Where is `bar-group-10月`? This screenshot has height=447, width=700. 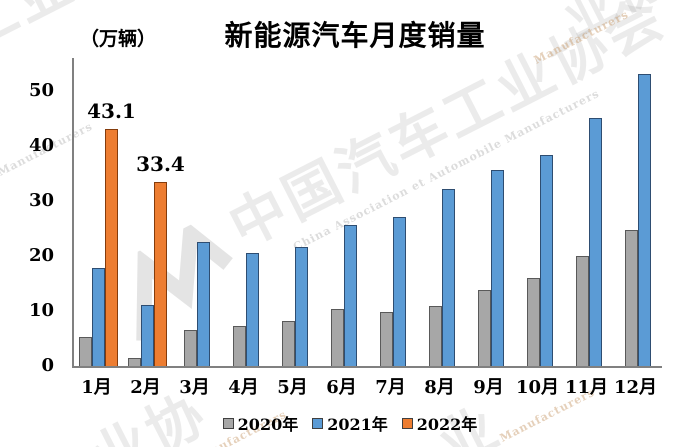
bar-group-10月 is located at coordinates (539, 212).